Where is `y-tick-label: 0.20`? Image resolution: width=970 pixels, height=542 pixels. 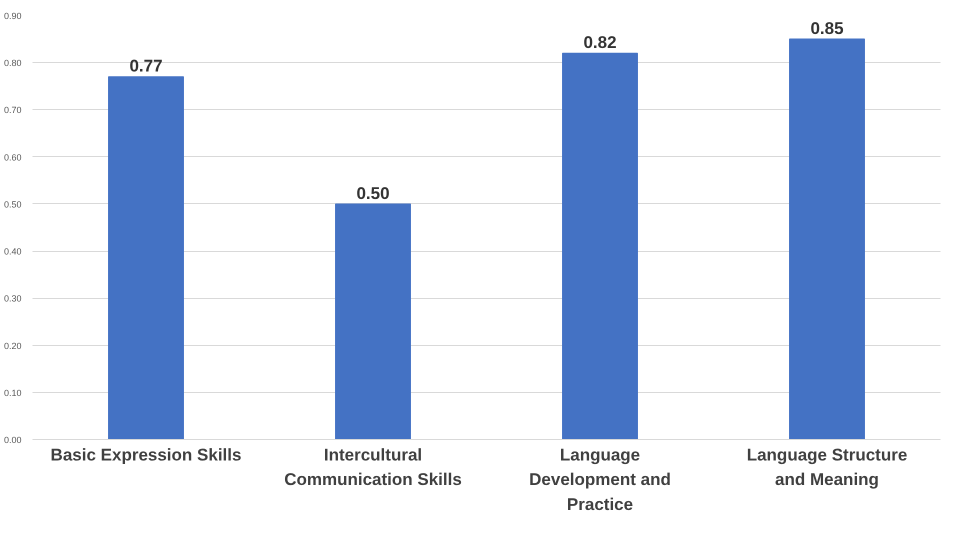
y-tick-label: 0.20 is located at coordinates (13, 345).